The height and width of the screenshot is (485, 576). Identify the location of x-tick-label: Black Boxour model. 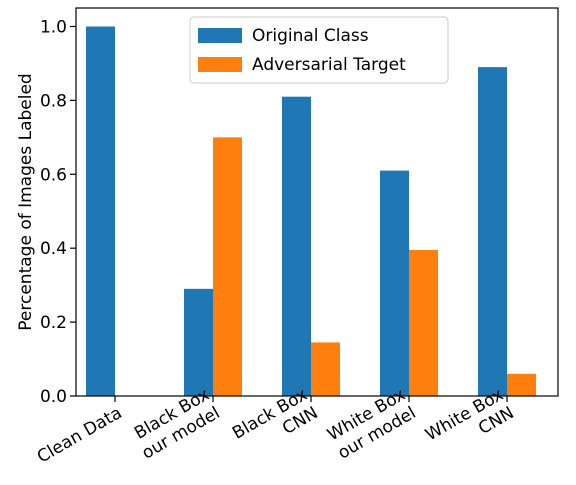
(175, 424).